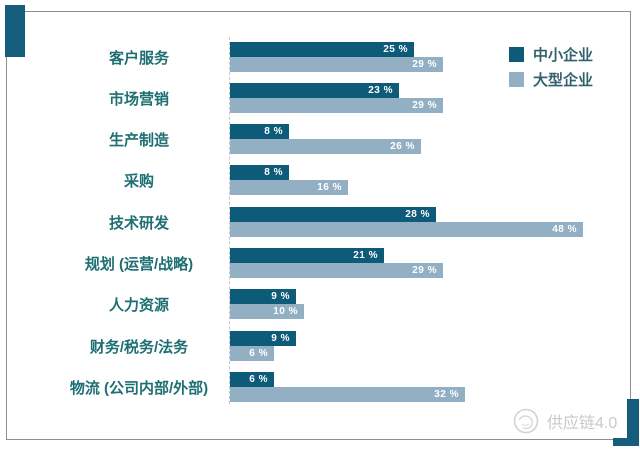 The image size is (640, 452). Describe the element at coordinates (563, 80) in the screenshot. I see `legend-label-large: 大型企业` at that location.